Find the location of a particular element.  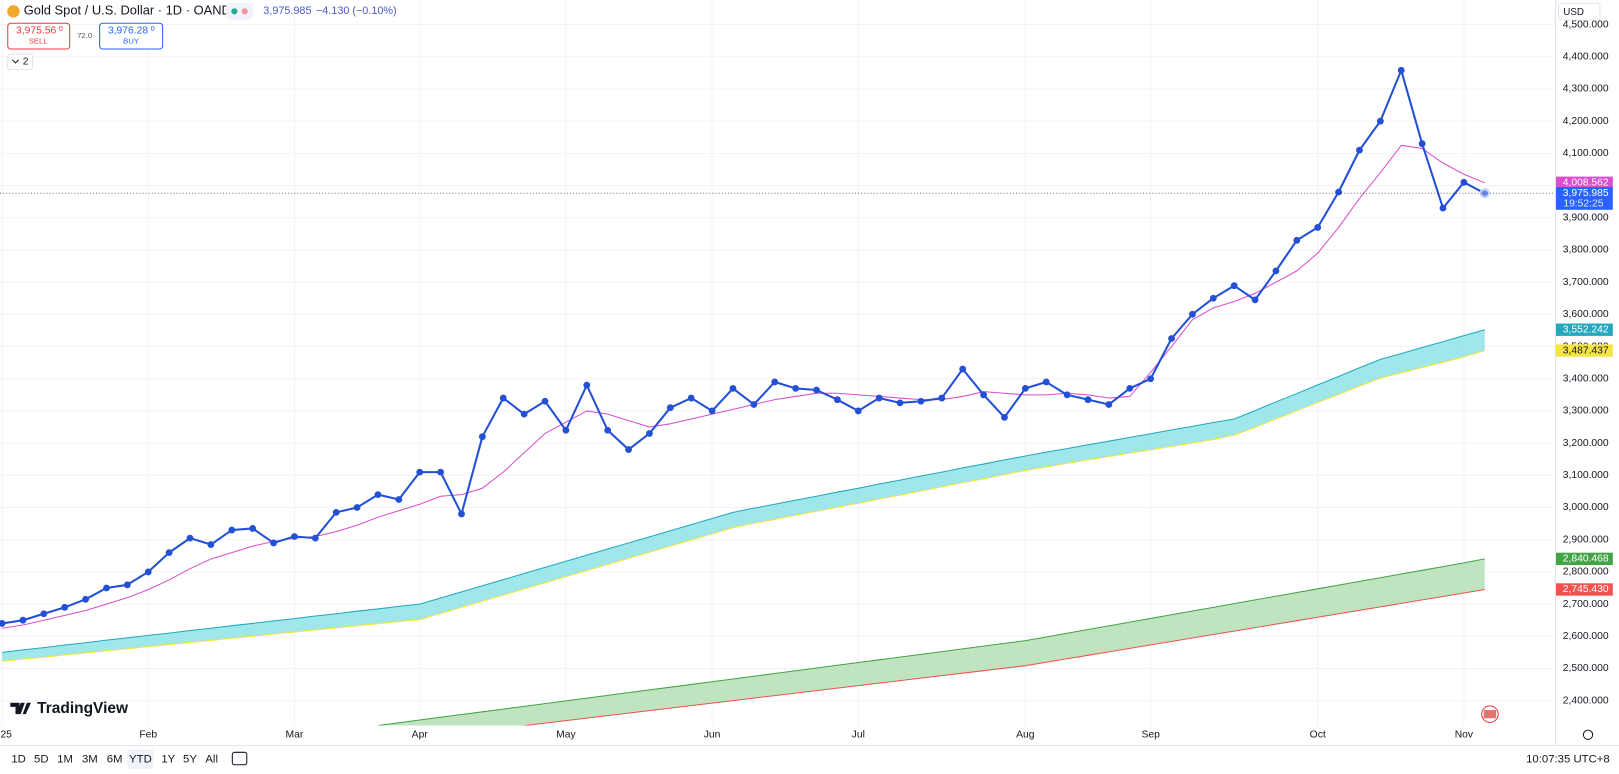

range-button: 6M is located at coordinates (115, 760).